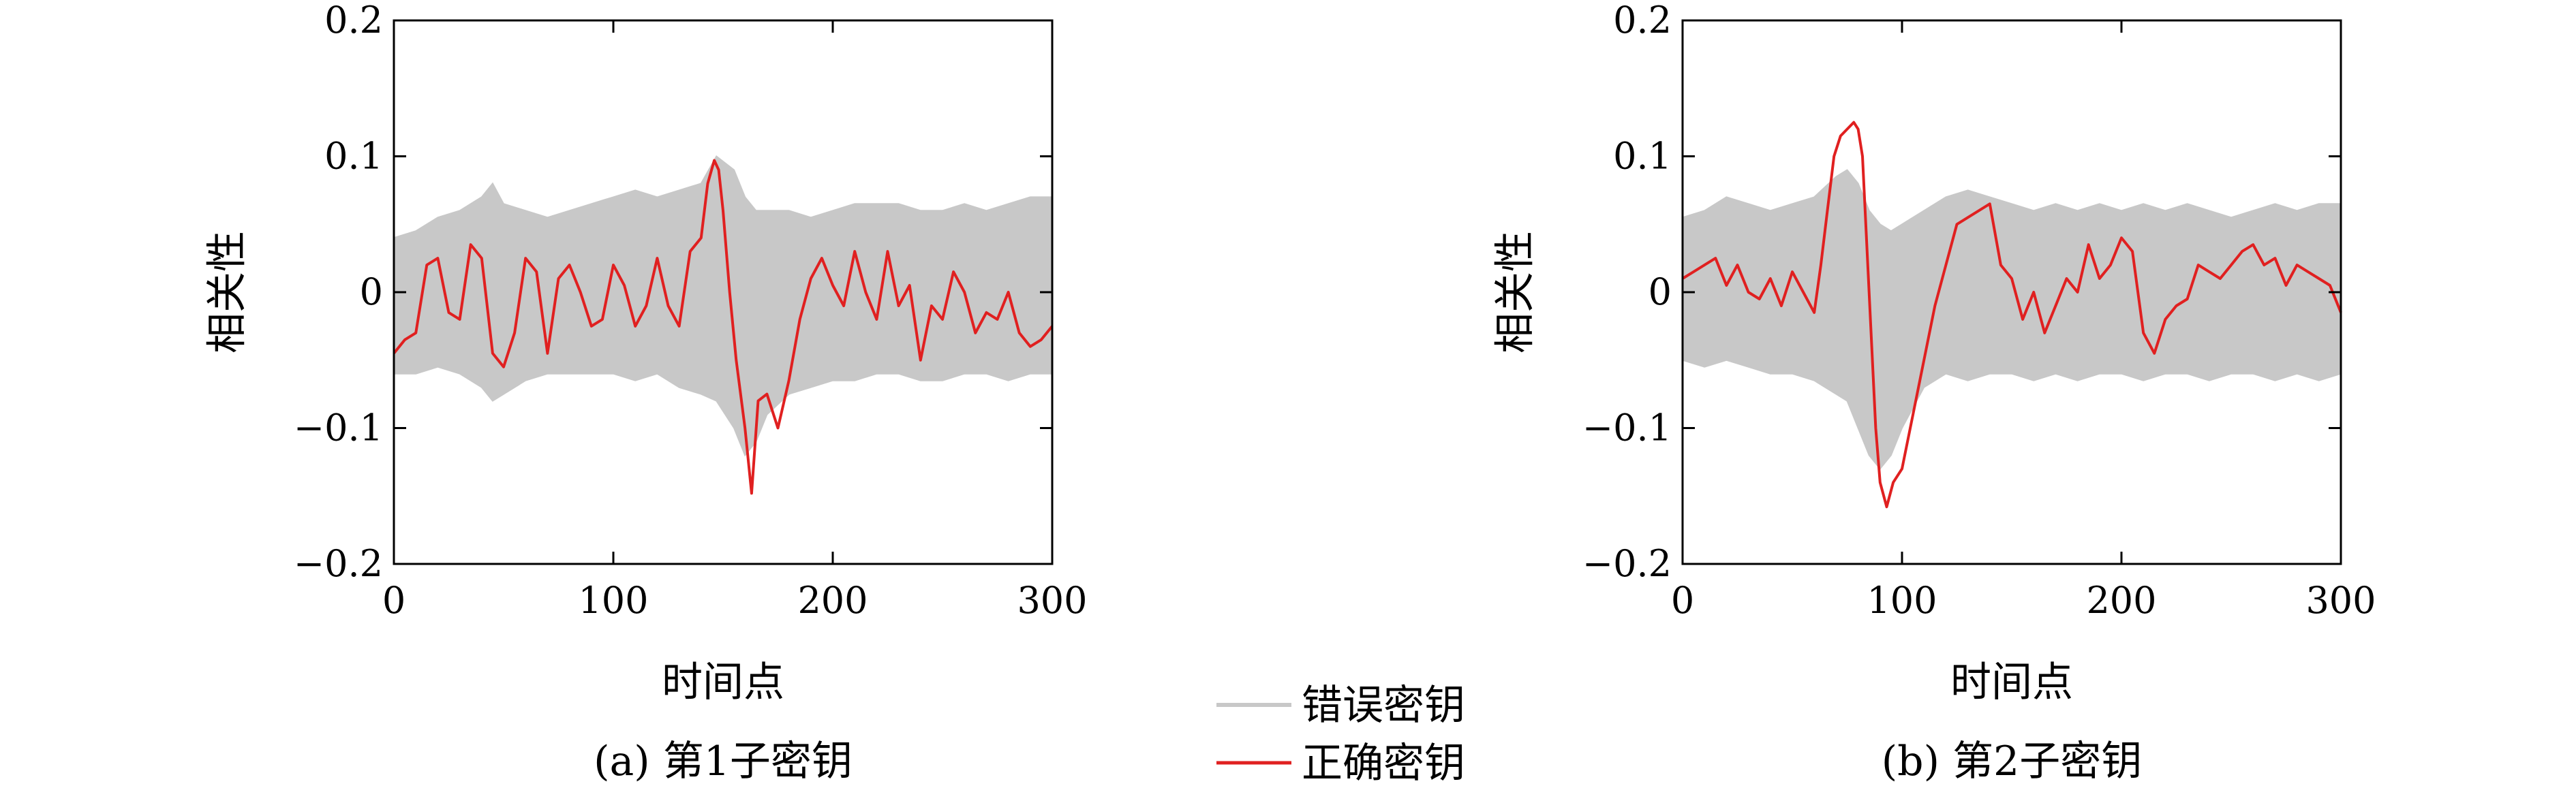  What do you see at coordinates (1340, 735) in the screenshot?
I see `legend: 错误密钥 正确密钥` at bounding box center [1340, 735].